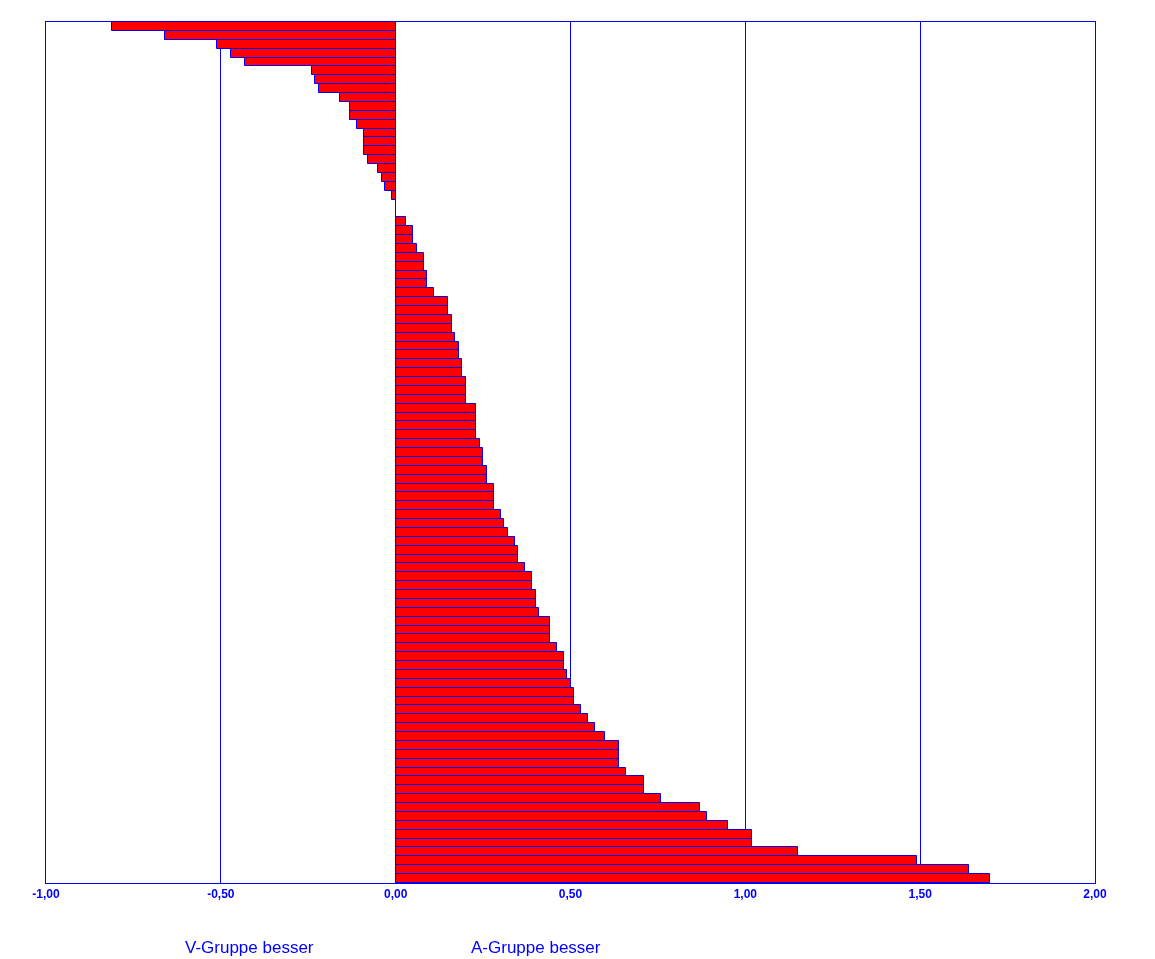  Describe the element at coordinates (920, 894) in the screenshot. I see `x-tick-label: 1,50` at that location.